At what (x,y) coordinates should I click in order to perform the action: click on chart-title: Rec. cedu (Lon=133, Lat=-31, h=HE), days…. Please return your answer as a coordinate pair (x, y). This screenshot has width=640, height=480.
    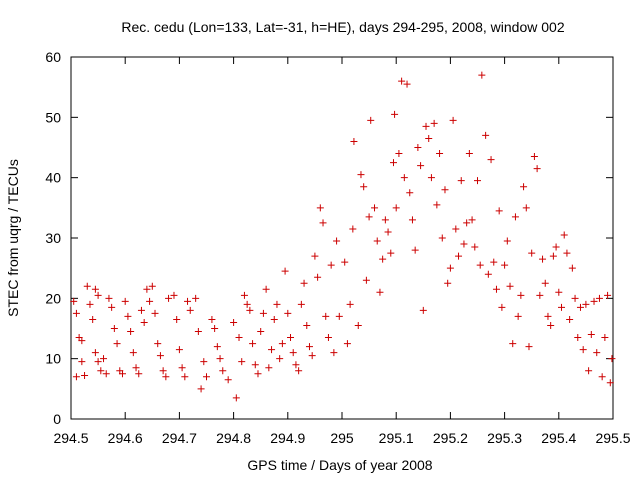
    Looking at the image, I should click on (342, 27).